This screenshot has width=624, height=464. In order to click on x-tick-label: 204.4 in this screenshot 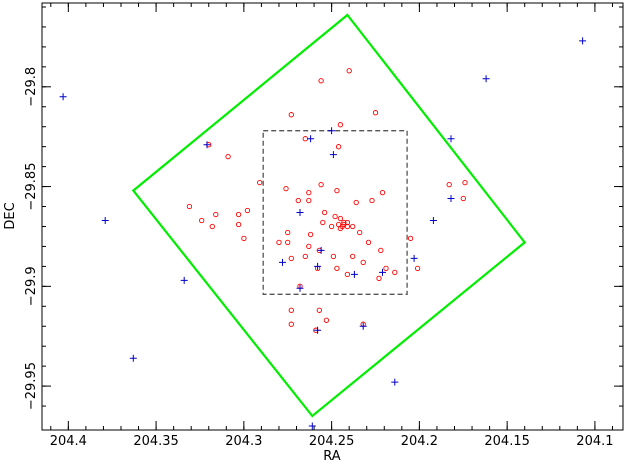, I will do `click(68, 441)`.